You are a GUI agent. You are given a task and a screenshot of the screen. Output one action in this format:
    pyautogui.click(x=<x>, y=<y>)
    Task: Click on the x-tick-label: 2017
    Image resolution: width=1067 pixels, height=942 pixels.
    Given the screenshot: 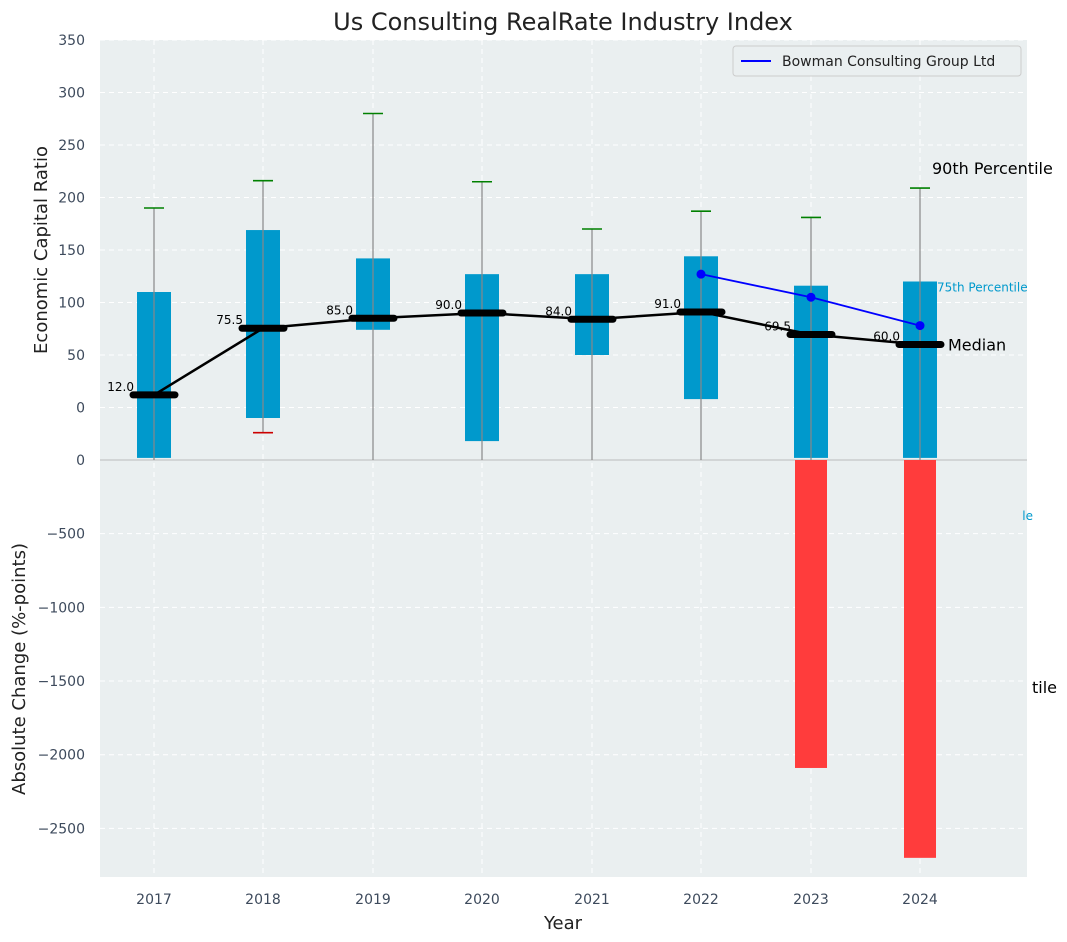 What is the action you would take?
    pyautogui.click(x=154, y=900)
    